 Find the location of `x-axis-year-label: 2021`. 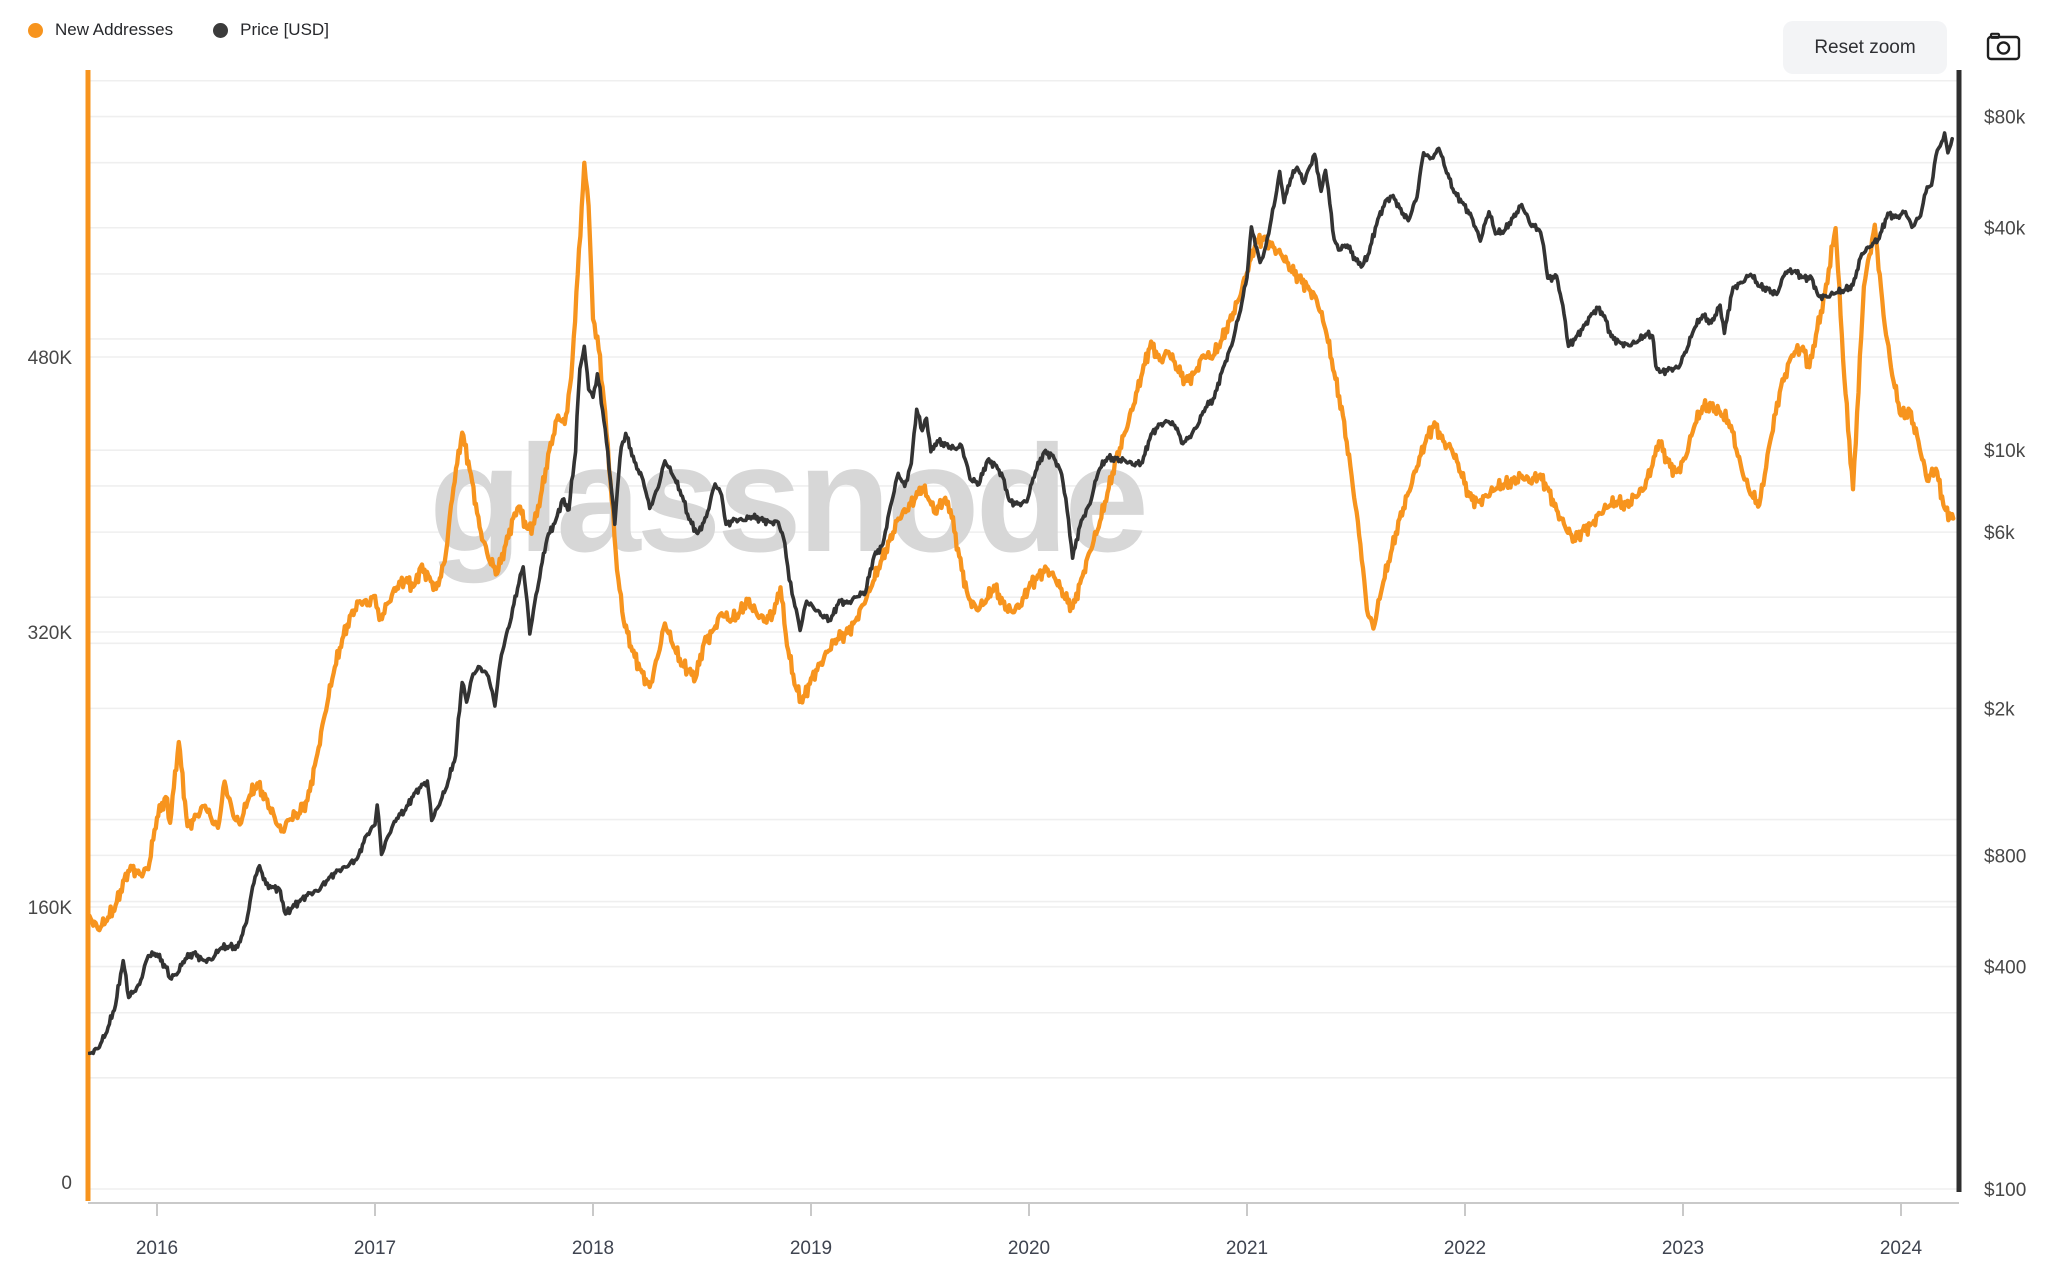

x-axis-year-label: 2021 is located at coordinates (1247, 1248).